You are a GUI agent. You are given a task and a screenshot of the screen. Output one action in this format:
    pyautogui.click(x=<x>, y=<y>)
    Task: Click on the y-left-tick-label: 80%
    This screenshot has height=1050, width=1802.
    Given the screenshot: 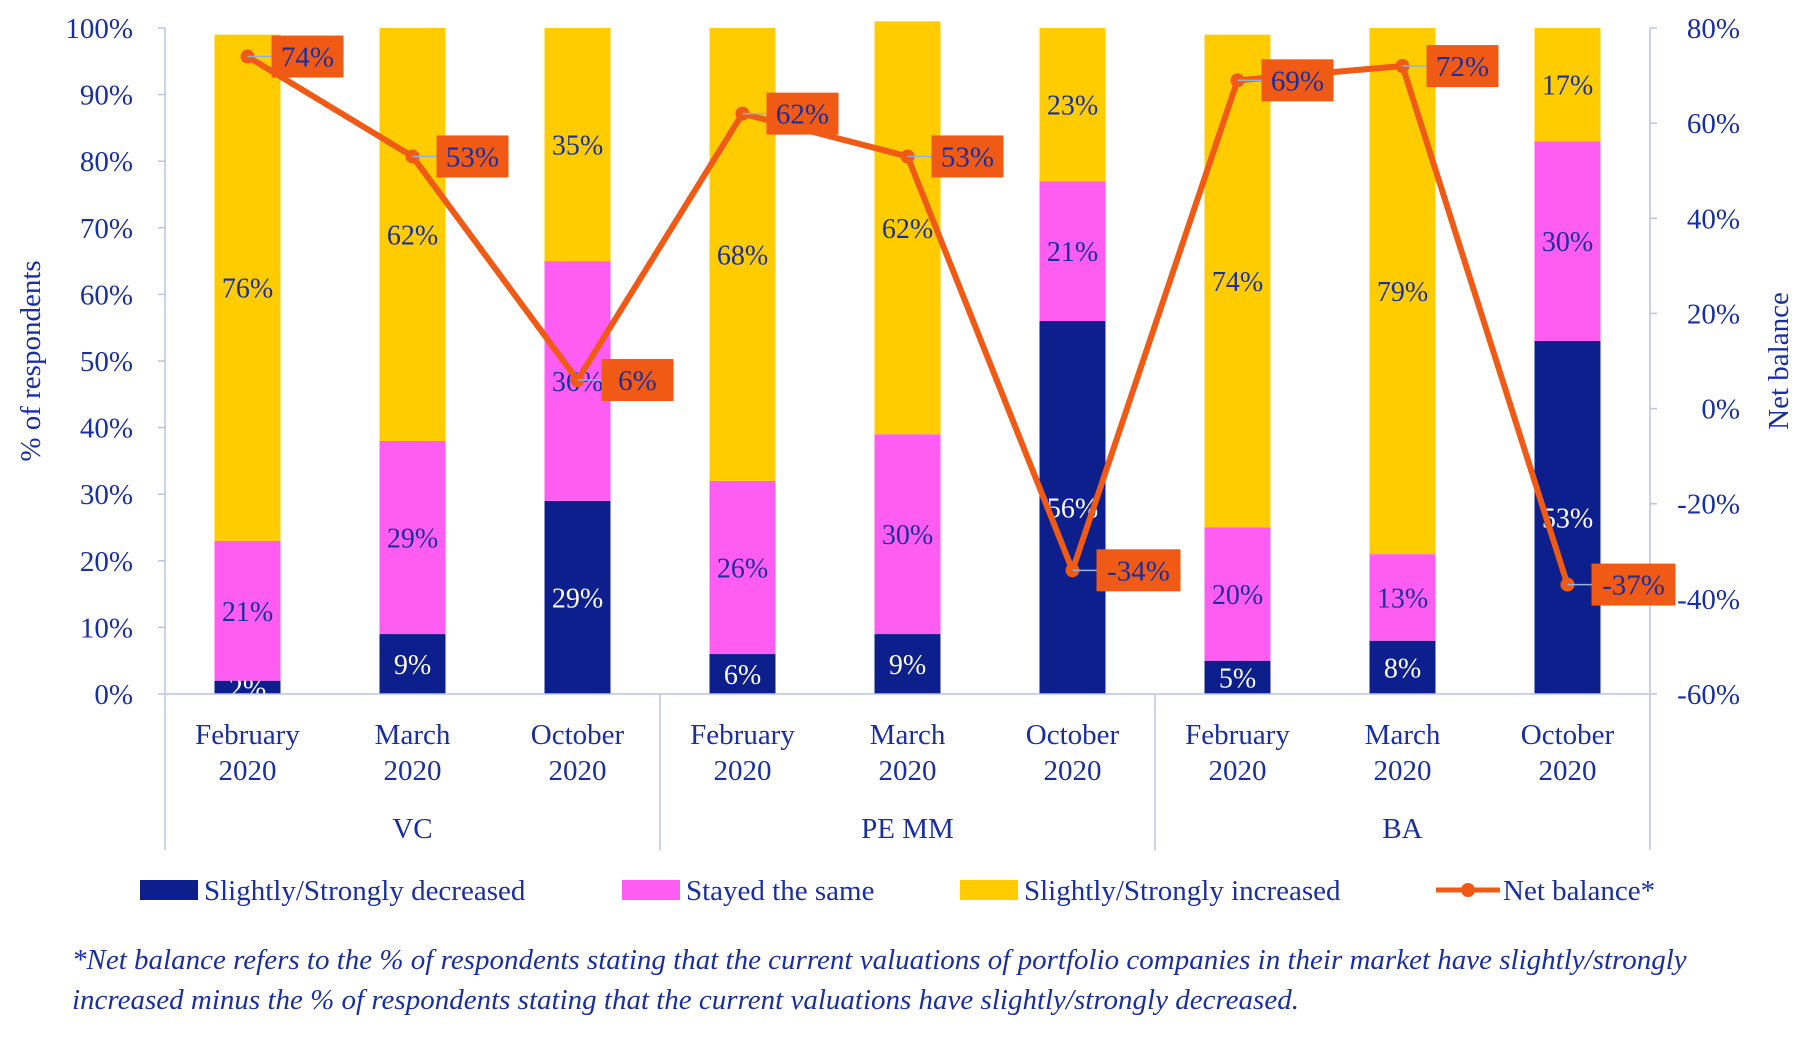 What is the action you would take?
    pyautogui.click(x=106, y=162)
    